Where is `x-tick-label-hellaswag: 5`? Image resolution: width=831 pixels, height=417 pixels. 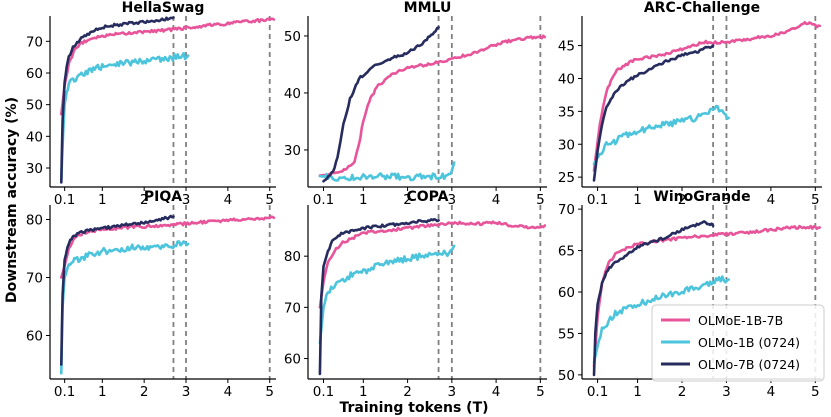
x-tick-label-hellaswag: 5 is located at coordinates (269, 200).